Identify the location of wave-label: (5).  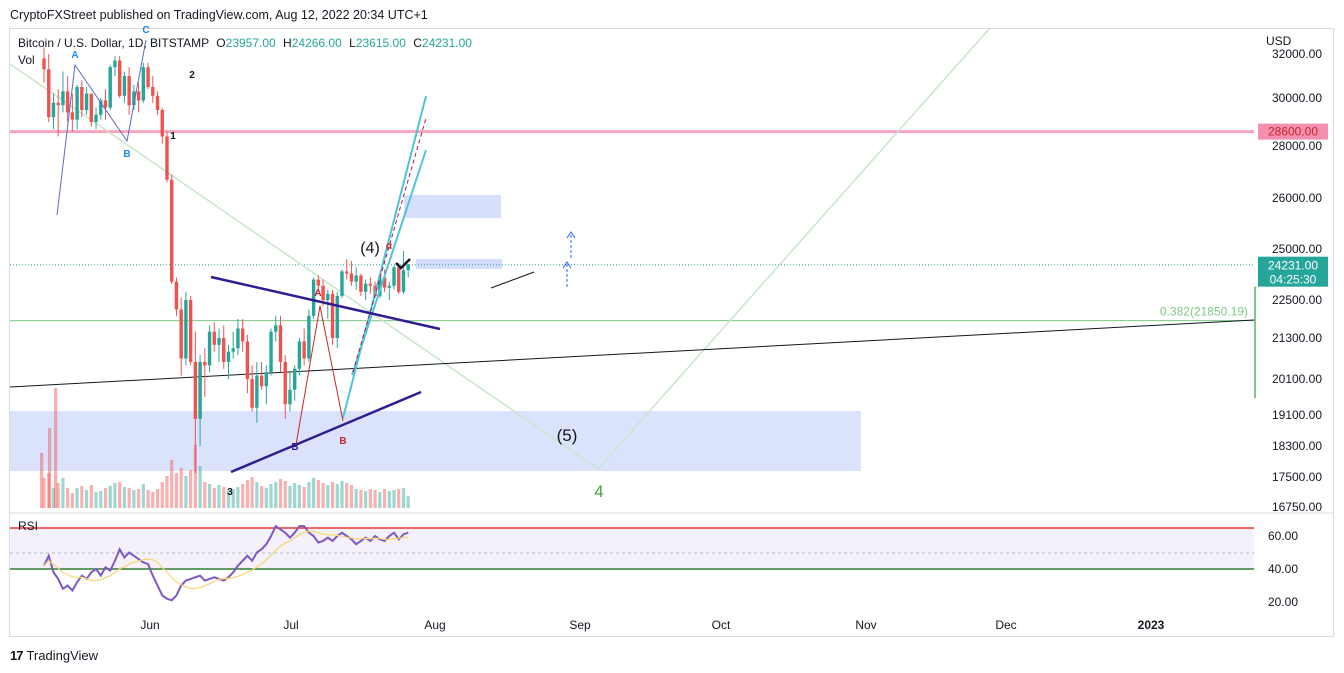
(567, 435).